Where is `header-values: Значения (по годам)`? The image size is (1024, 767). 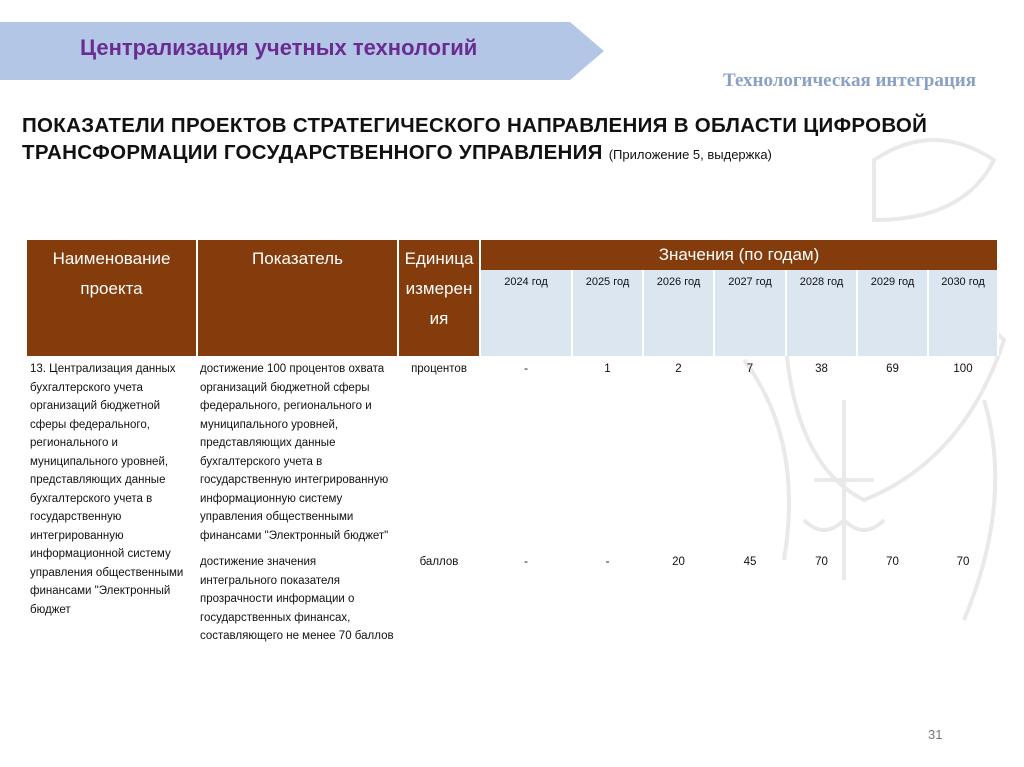
header-values: Значения (по годам) is located at coordinates (739, 255).